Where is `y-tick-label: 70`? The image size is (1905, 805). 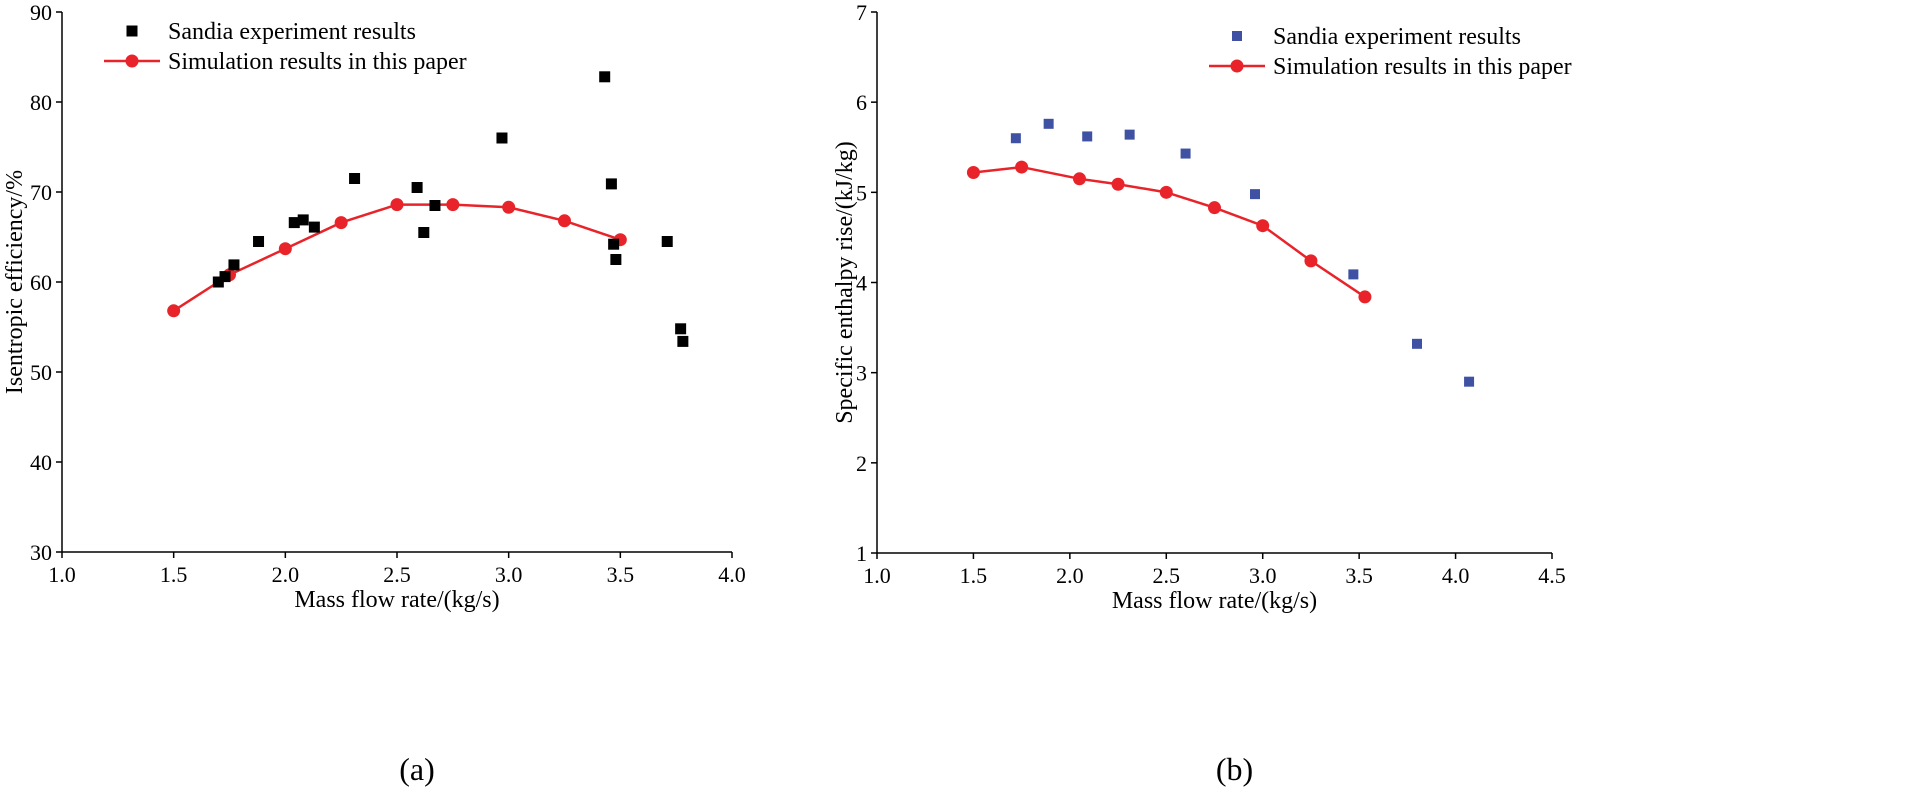 y-tick-label: 70 is located at coordinates (41, 192).